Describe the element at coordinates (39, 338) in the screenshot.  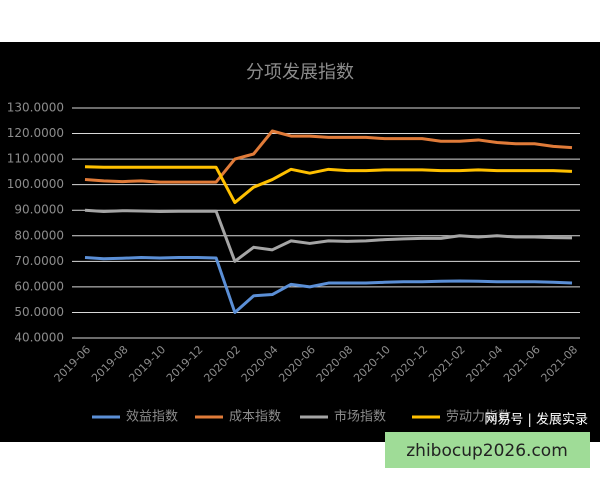
I see `y-tick-label: 40.0000` at that location.